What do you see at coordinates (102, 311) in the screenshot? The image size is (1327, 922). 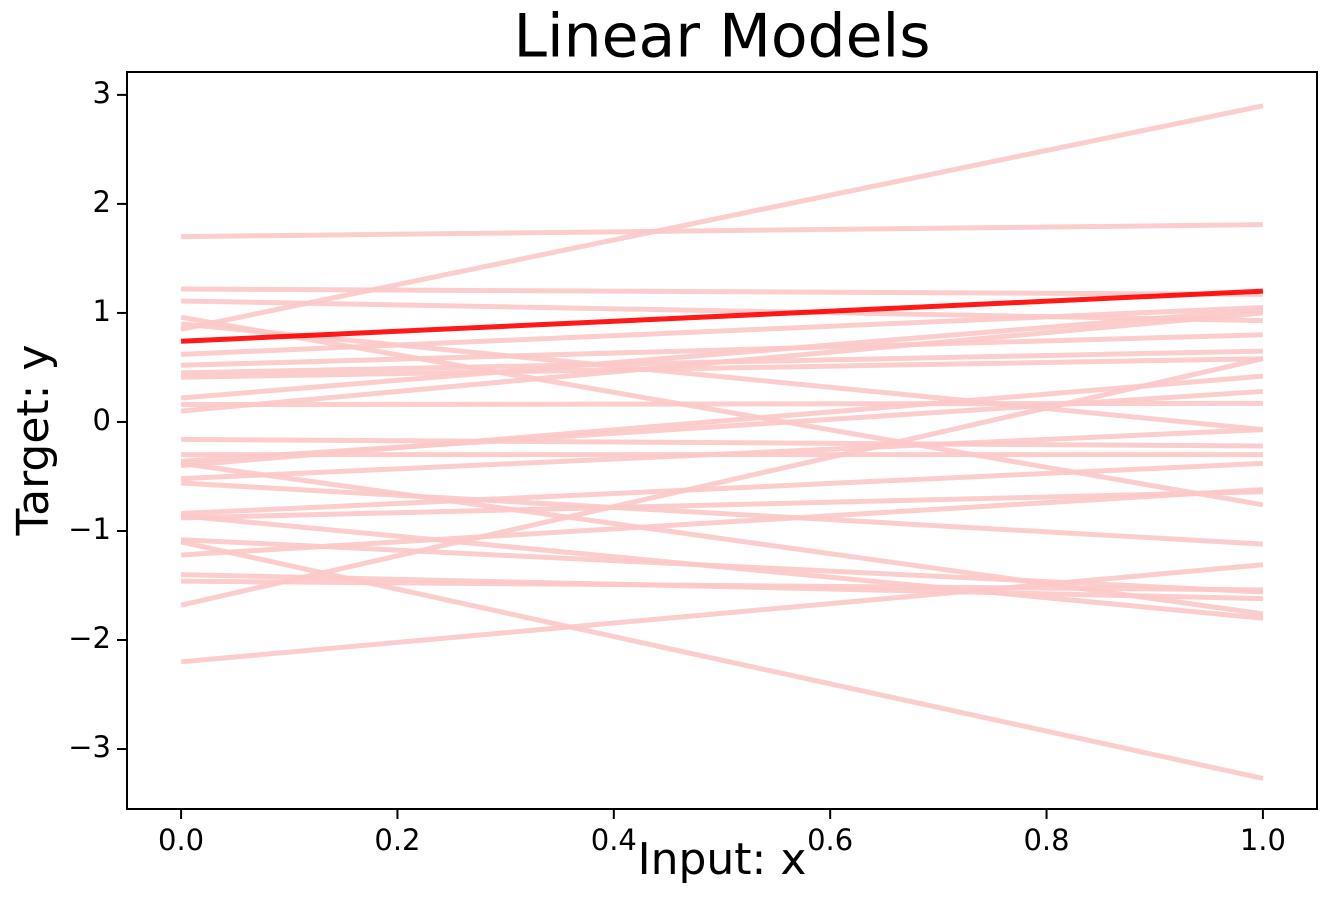 I see `y-tick-label: 1` at bounding box center [102, 311].